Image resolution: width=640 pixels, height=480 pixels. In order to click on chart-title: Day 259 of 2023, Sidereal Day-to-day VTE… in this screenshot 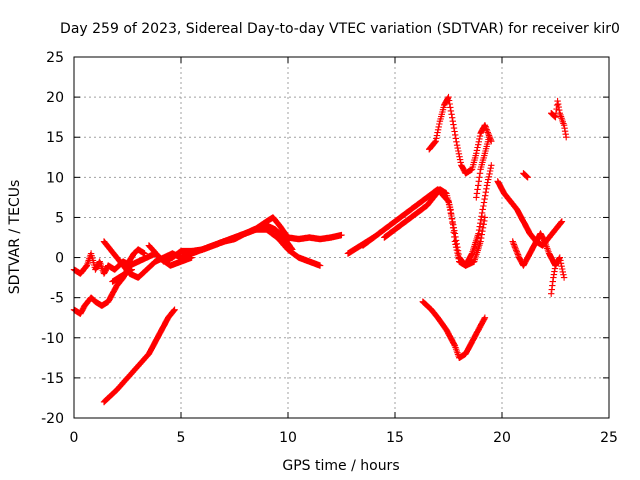, I will do `click(340, 29)`.